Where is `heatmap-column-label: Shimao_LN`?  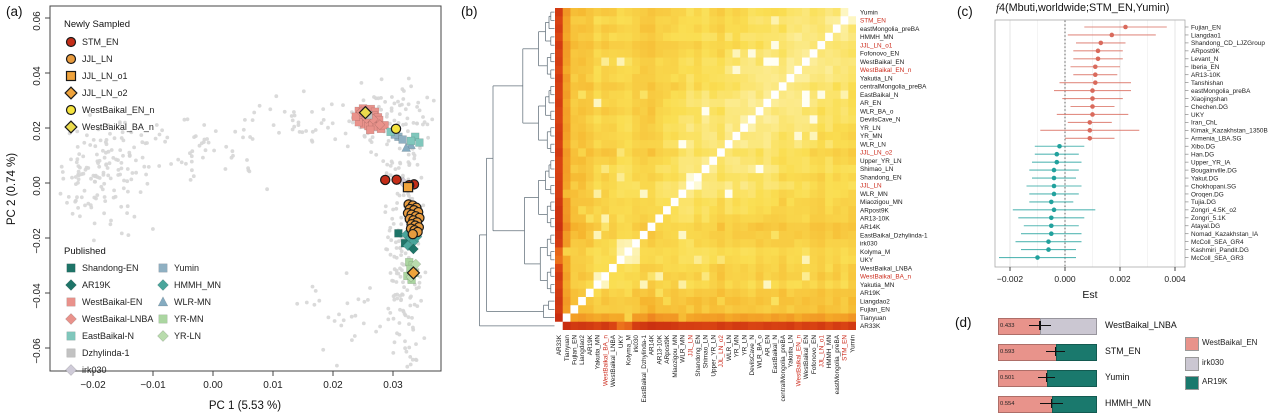
heatmap-column-label: Shimao_LN is located at coordinates (706, 352).